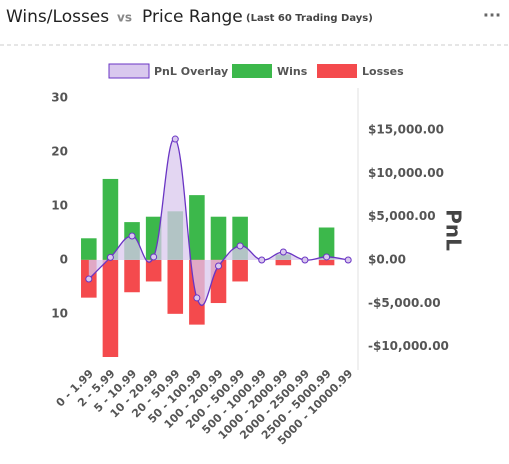  Describe the element at coordinates (406, 130) in the screenshot. I see `y2-tick-label: $15,000.00` at that location.